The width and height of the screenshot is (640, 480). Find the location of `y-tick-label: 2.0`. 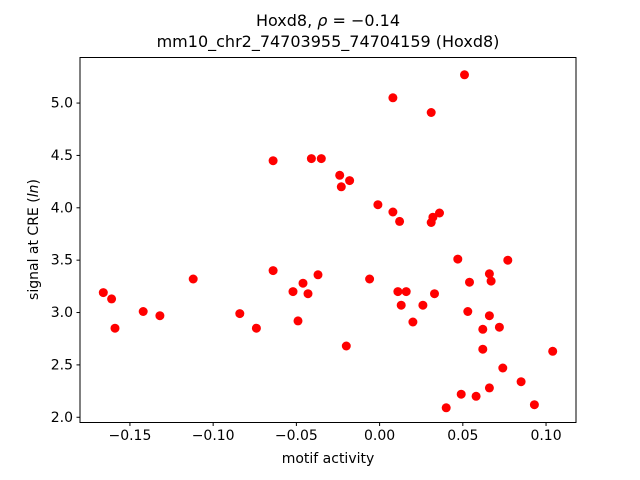

y-tick-label: 2.0 is located at coordinates (62, 418).